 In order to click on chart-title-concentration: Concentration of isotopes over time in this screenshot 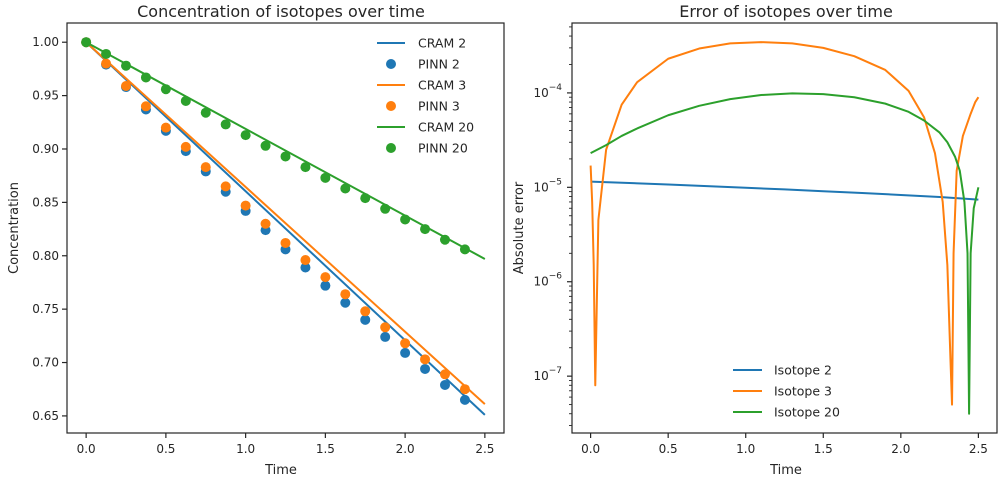, I will do `click(281, 11)`.